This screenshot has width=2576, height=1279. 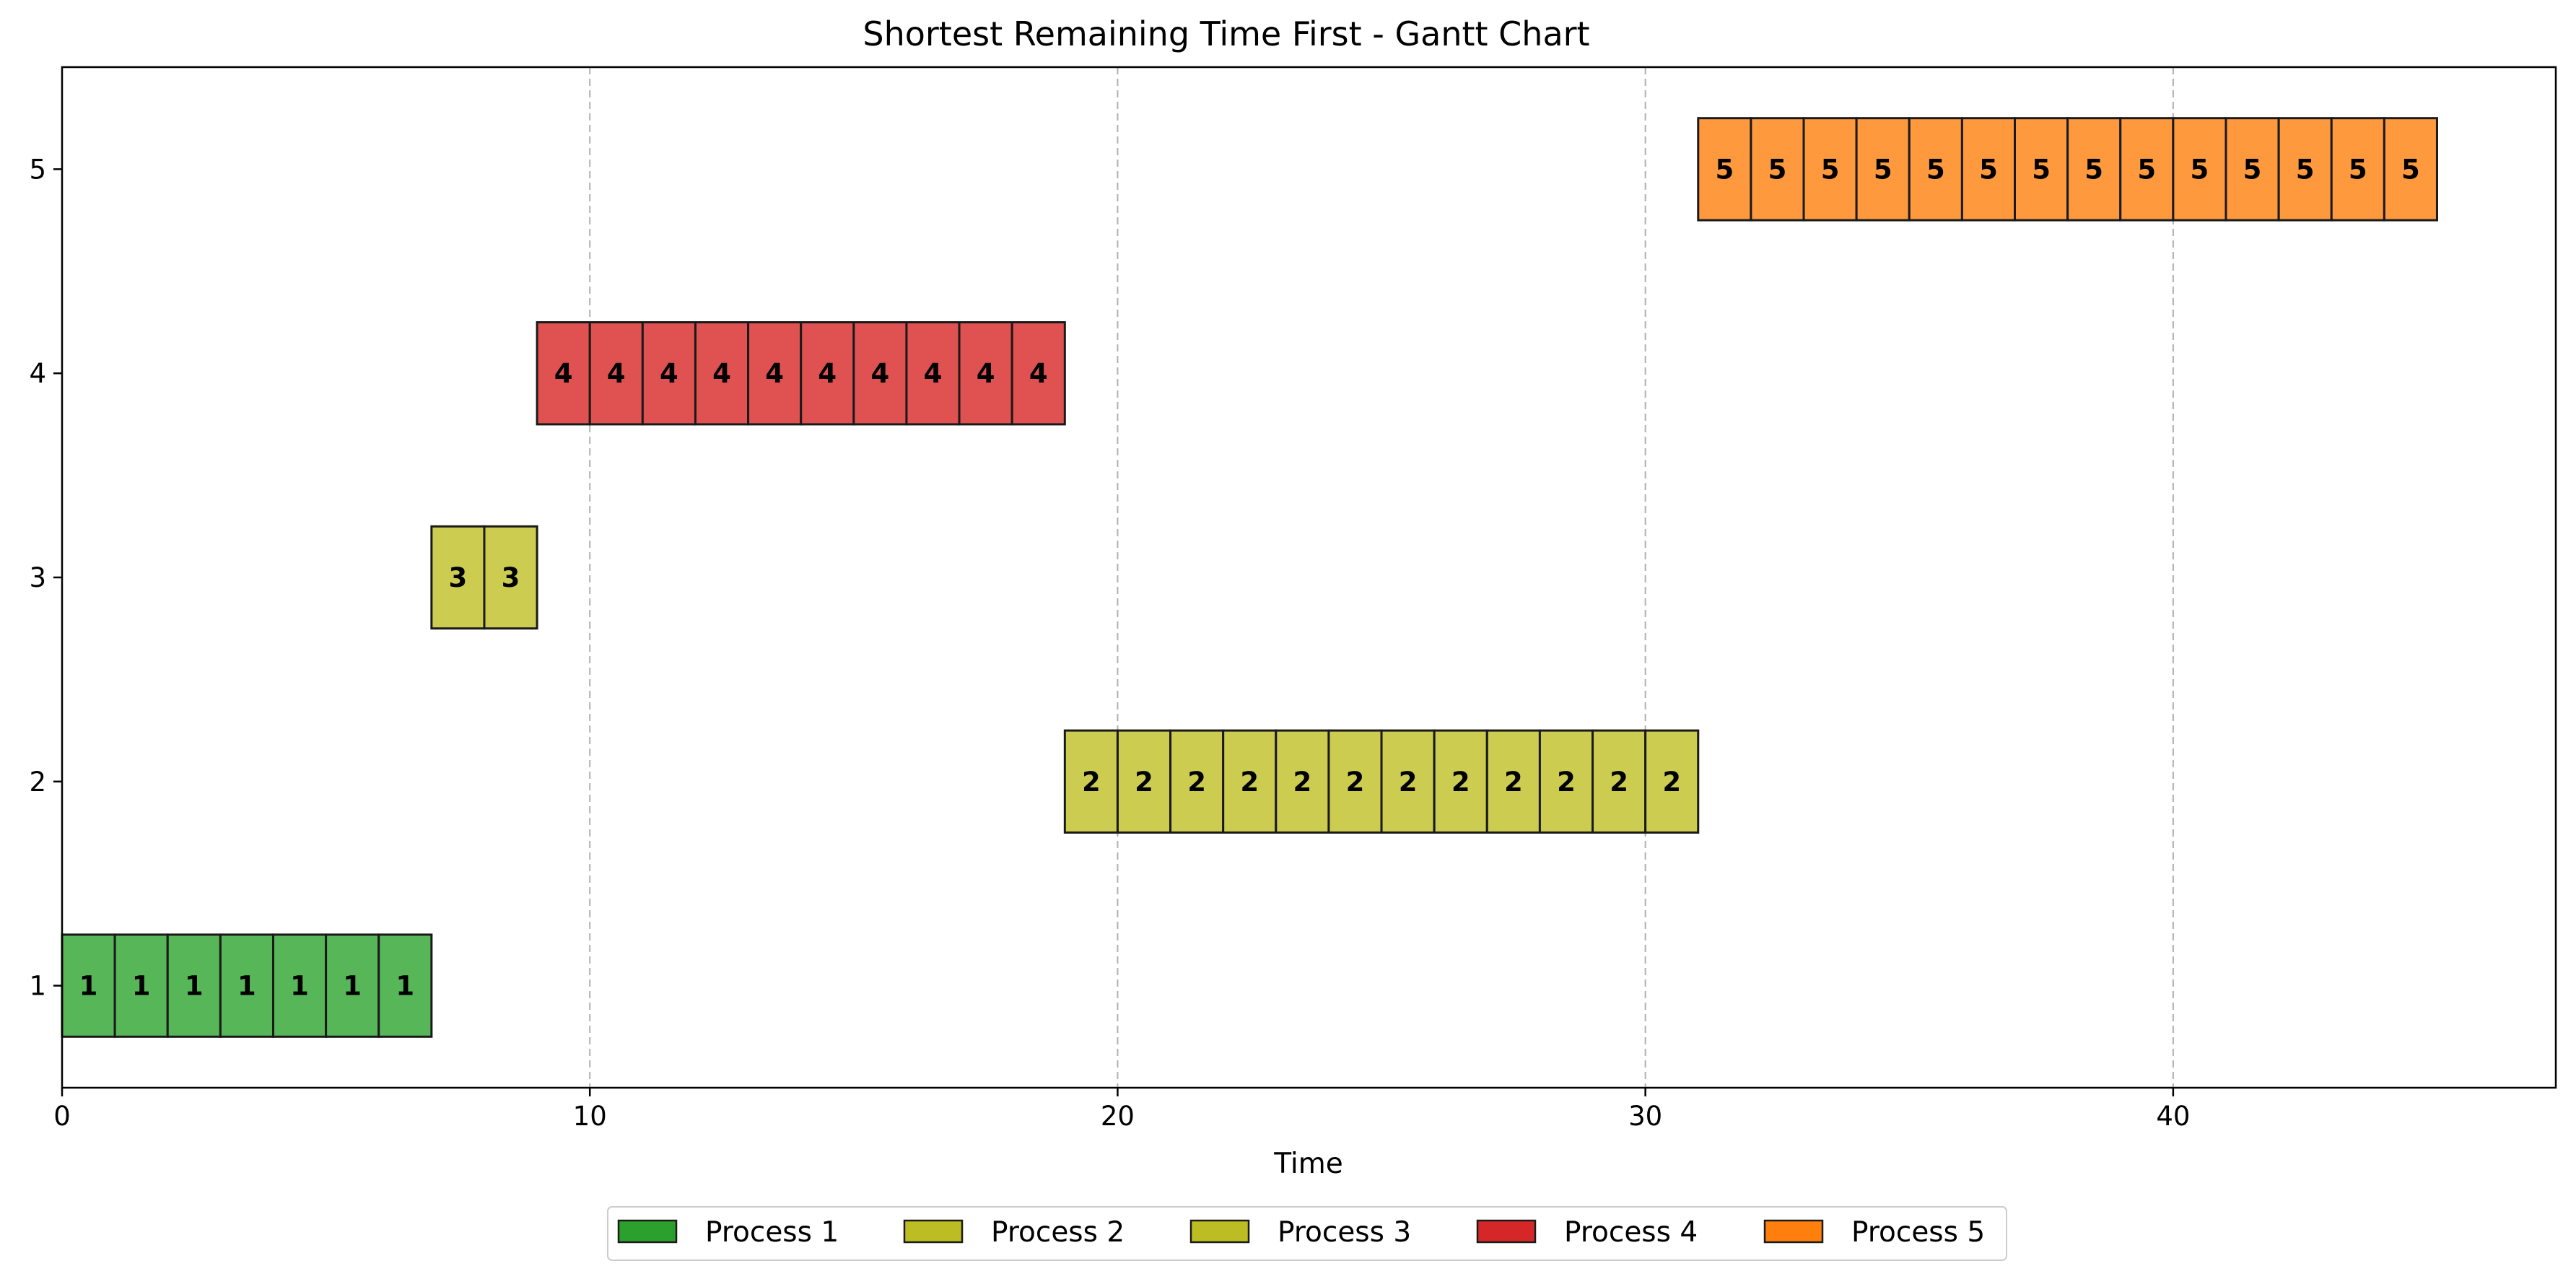 I want to click on x-axis-label: Time, so click(x=1307, y=1164).